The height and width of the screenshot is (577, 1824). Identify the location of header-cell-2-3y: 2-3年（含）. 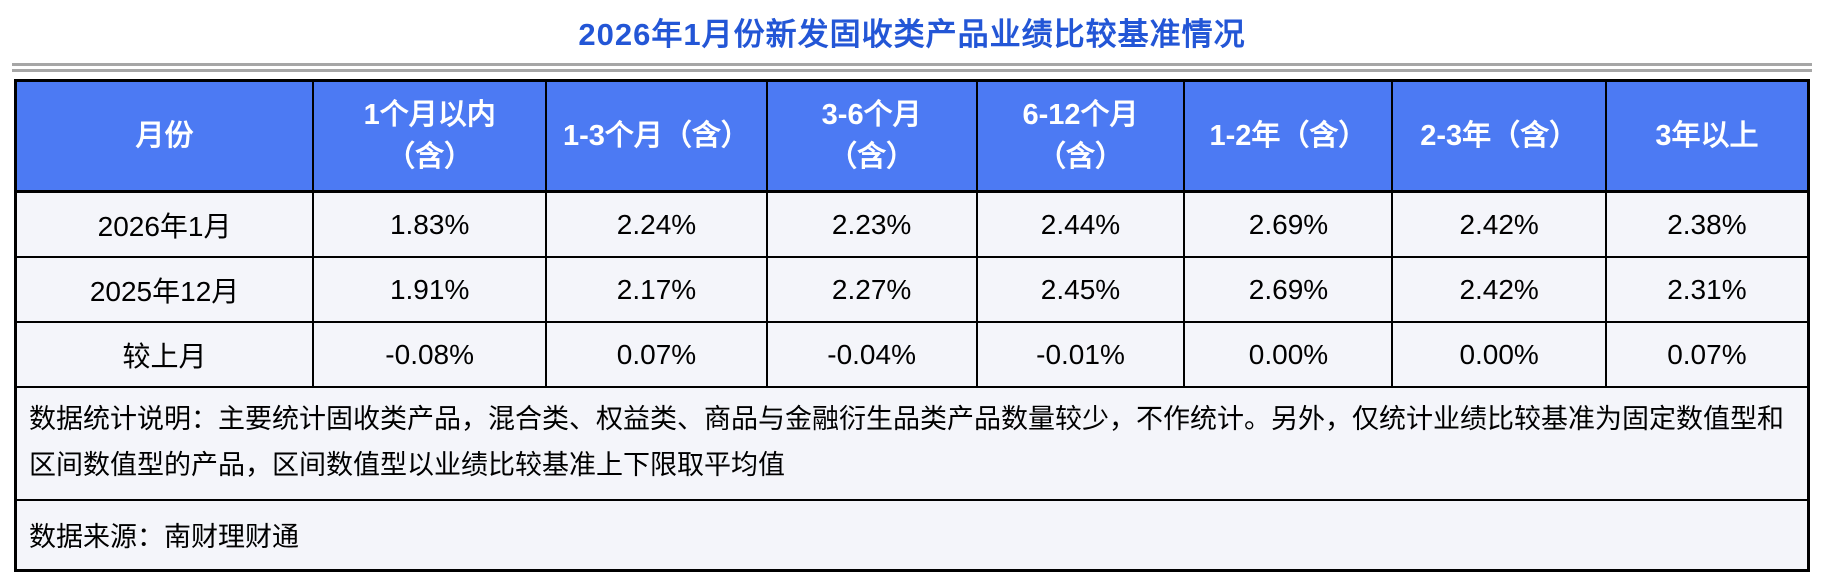
(1499, 136).